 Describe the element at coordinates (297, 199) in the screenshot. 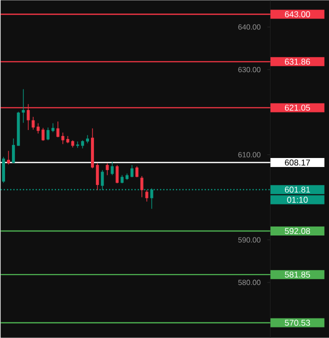

I see `text: 01:10` at that location.